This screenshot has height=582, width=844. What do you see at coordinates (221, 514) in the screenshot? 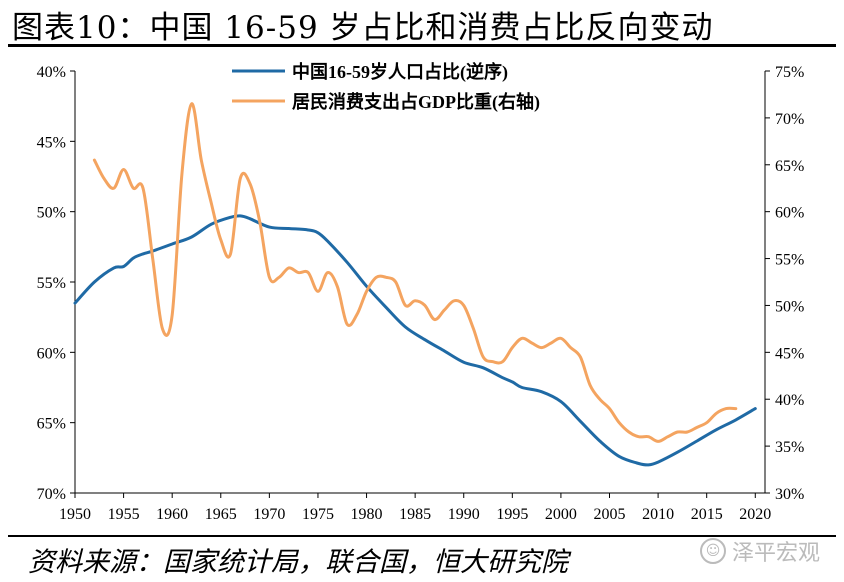
I see `x-tick-label: 1965` at bounding box center [221, 514].